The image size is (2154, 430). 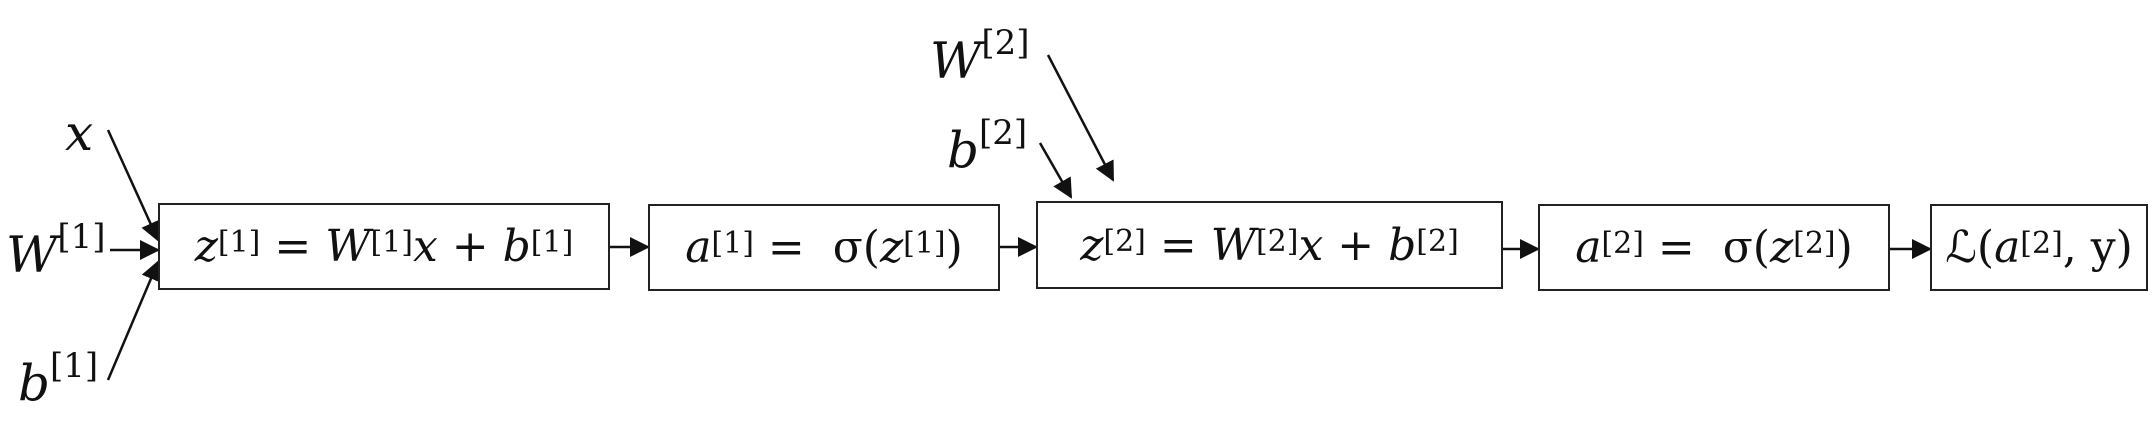 What do you see at coordinates (980, 56) in the screenshot?
I see `input-W2: W[2]` at bounding box center [980, 56].